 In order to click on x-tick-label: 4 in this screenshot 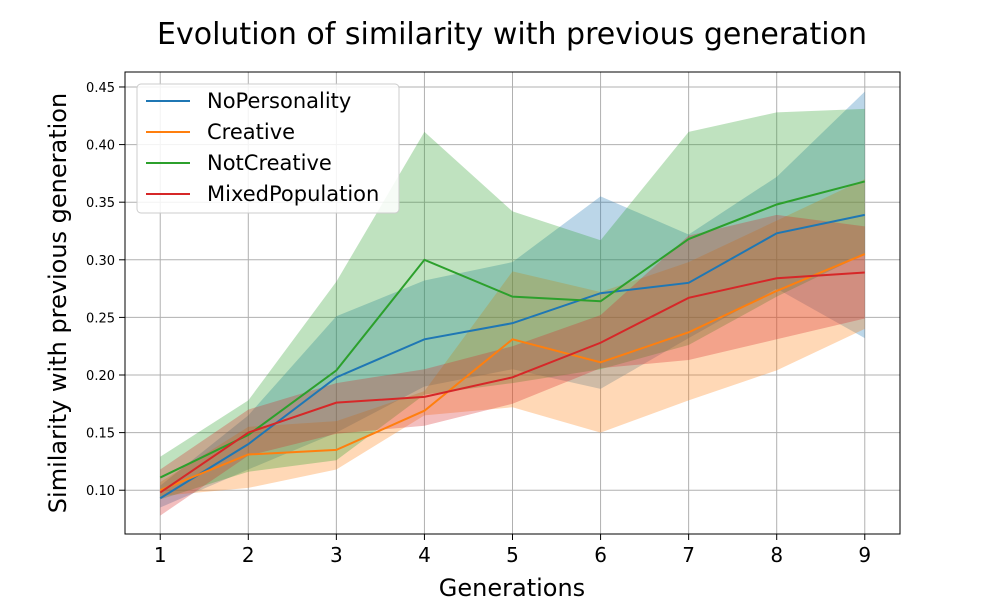, I will do `click(424, 555)`.